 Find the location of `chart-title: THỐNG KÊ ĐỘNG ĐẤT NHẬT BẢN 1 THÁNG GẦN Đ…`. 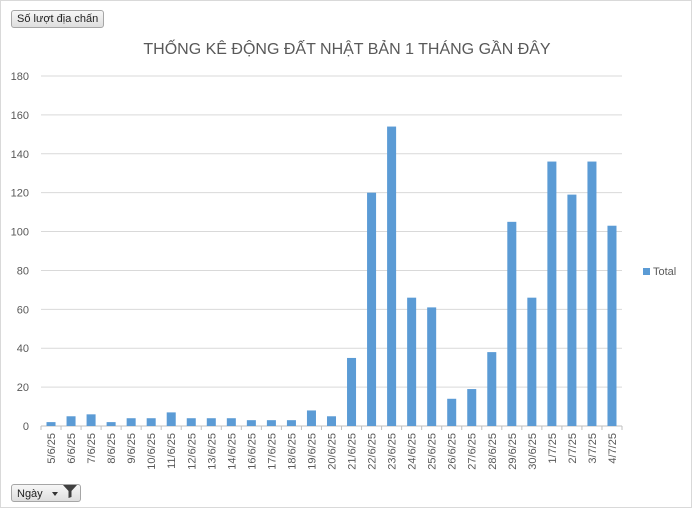

chart-title: THỐNG KÊ ĐỘNG ĐẤT NHẬT BẢN 1 THÁNG GẦN Đ… is located at coordinates (347, 48).